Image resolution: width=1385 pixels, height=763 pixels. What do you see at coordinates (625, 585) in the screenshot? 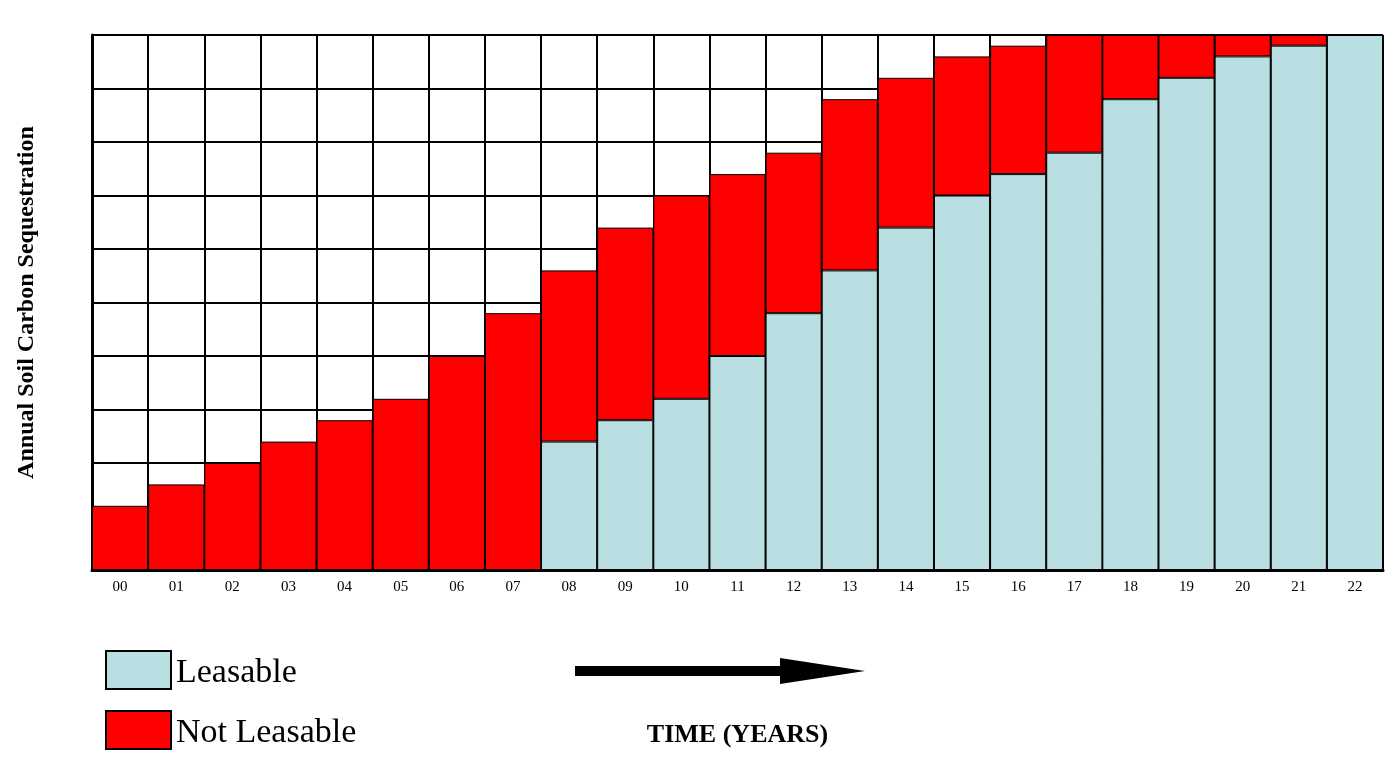
I see `x-tick-label: 09` at bounding box center [625, 585].